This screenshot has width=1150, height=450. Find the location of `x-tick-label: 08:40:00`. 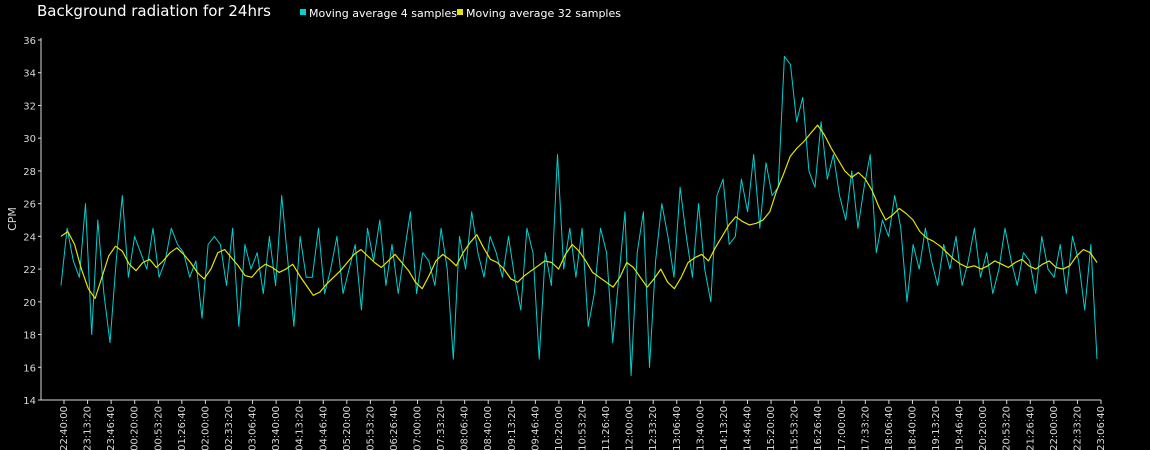

x-tick-label: 08:40:00 is located at coordinates (488, 428).